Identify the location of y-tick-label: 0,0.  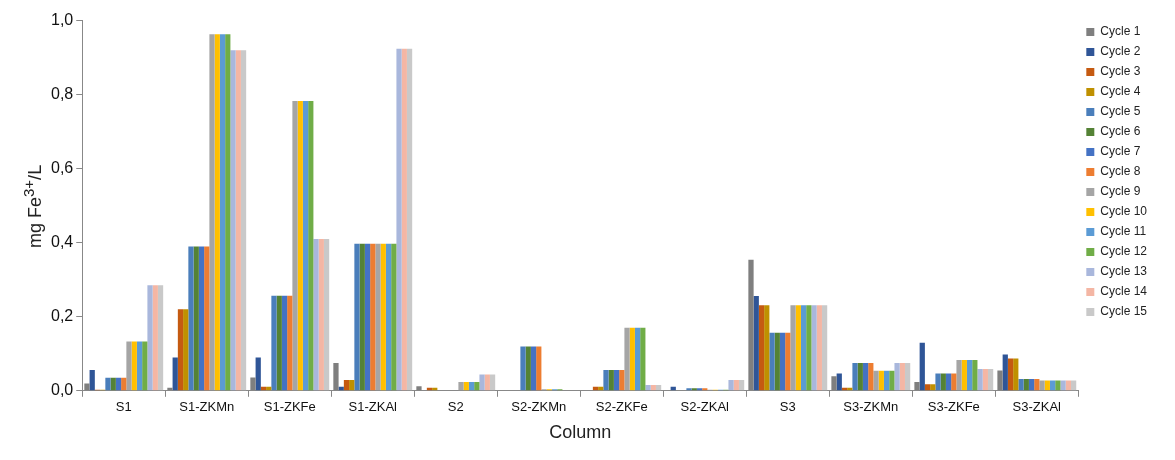
(62, 390).